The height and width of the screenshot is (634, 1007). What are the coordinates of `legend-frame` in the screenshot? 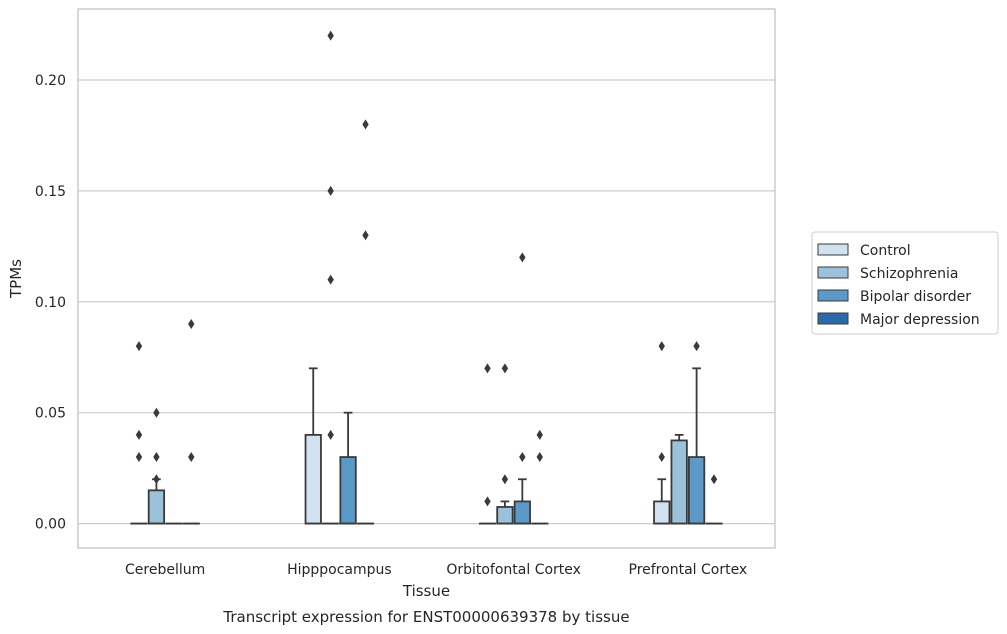 It's located at (905, 283).